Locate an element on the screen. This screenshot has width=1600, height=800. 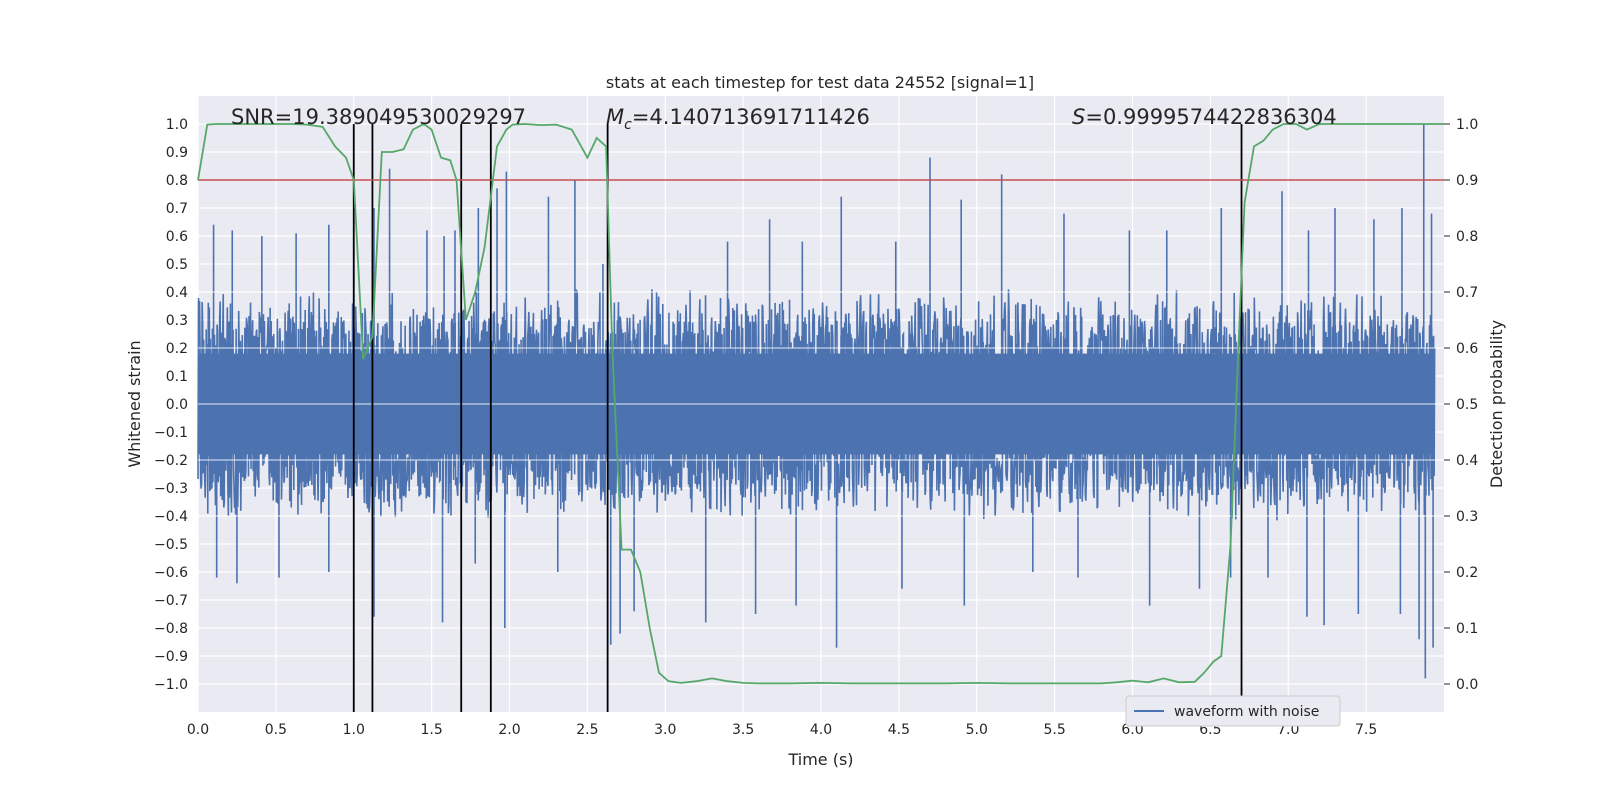
x-tick-label: 0.5 is located at coordinates (276, 730).